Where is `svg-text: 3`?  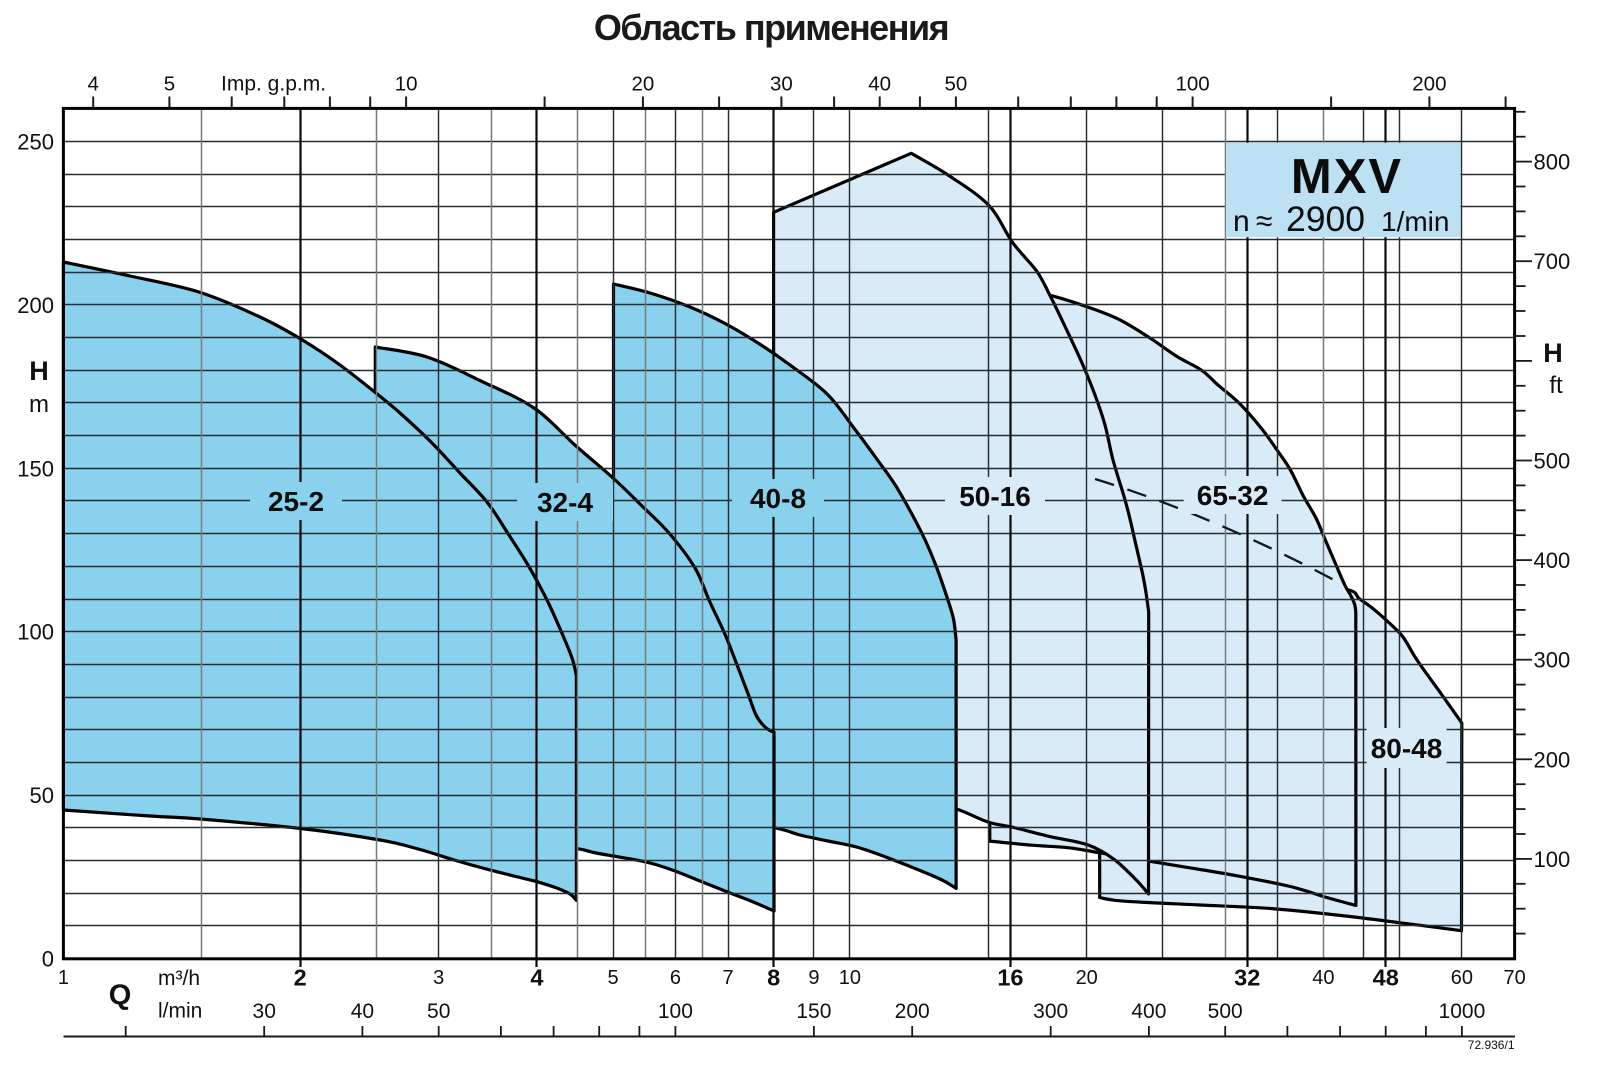
svg-text: 3 is located at coordinates (438, 978).